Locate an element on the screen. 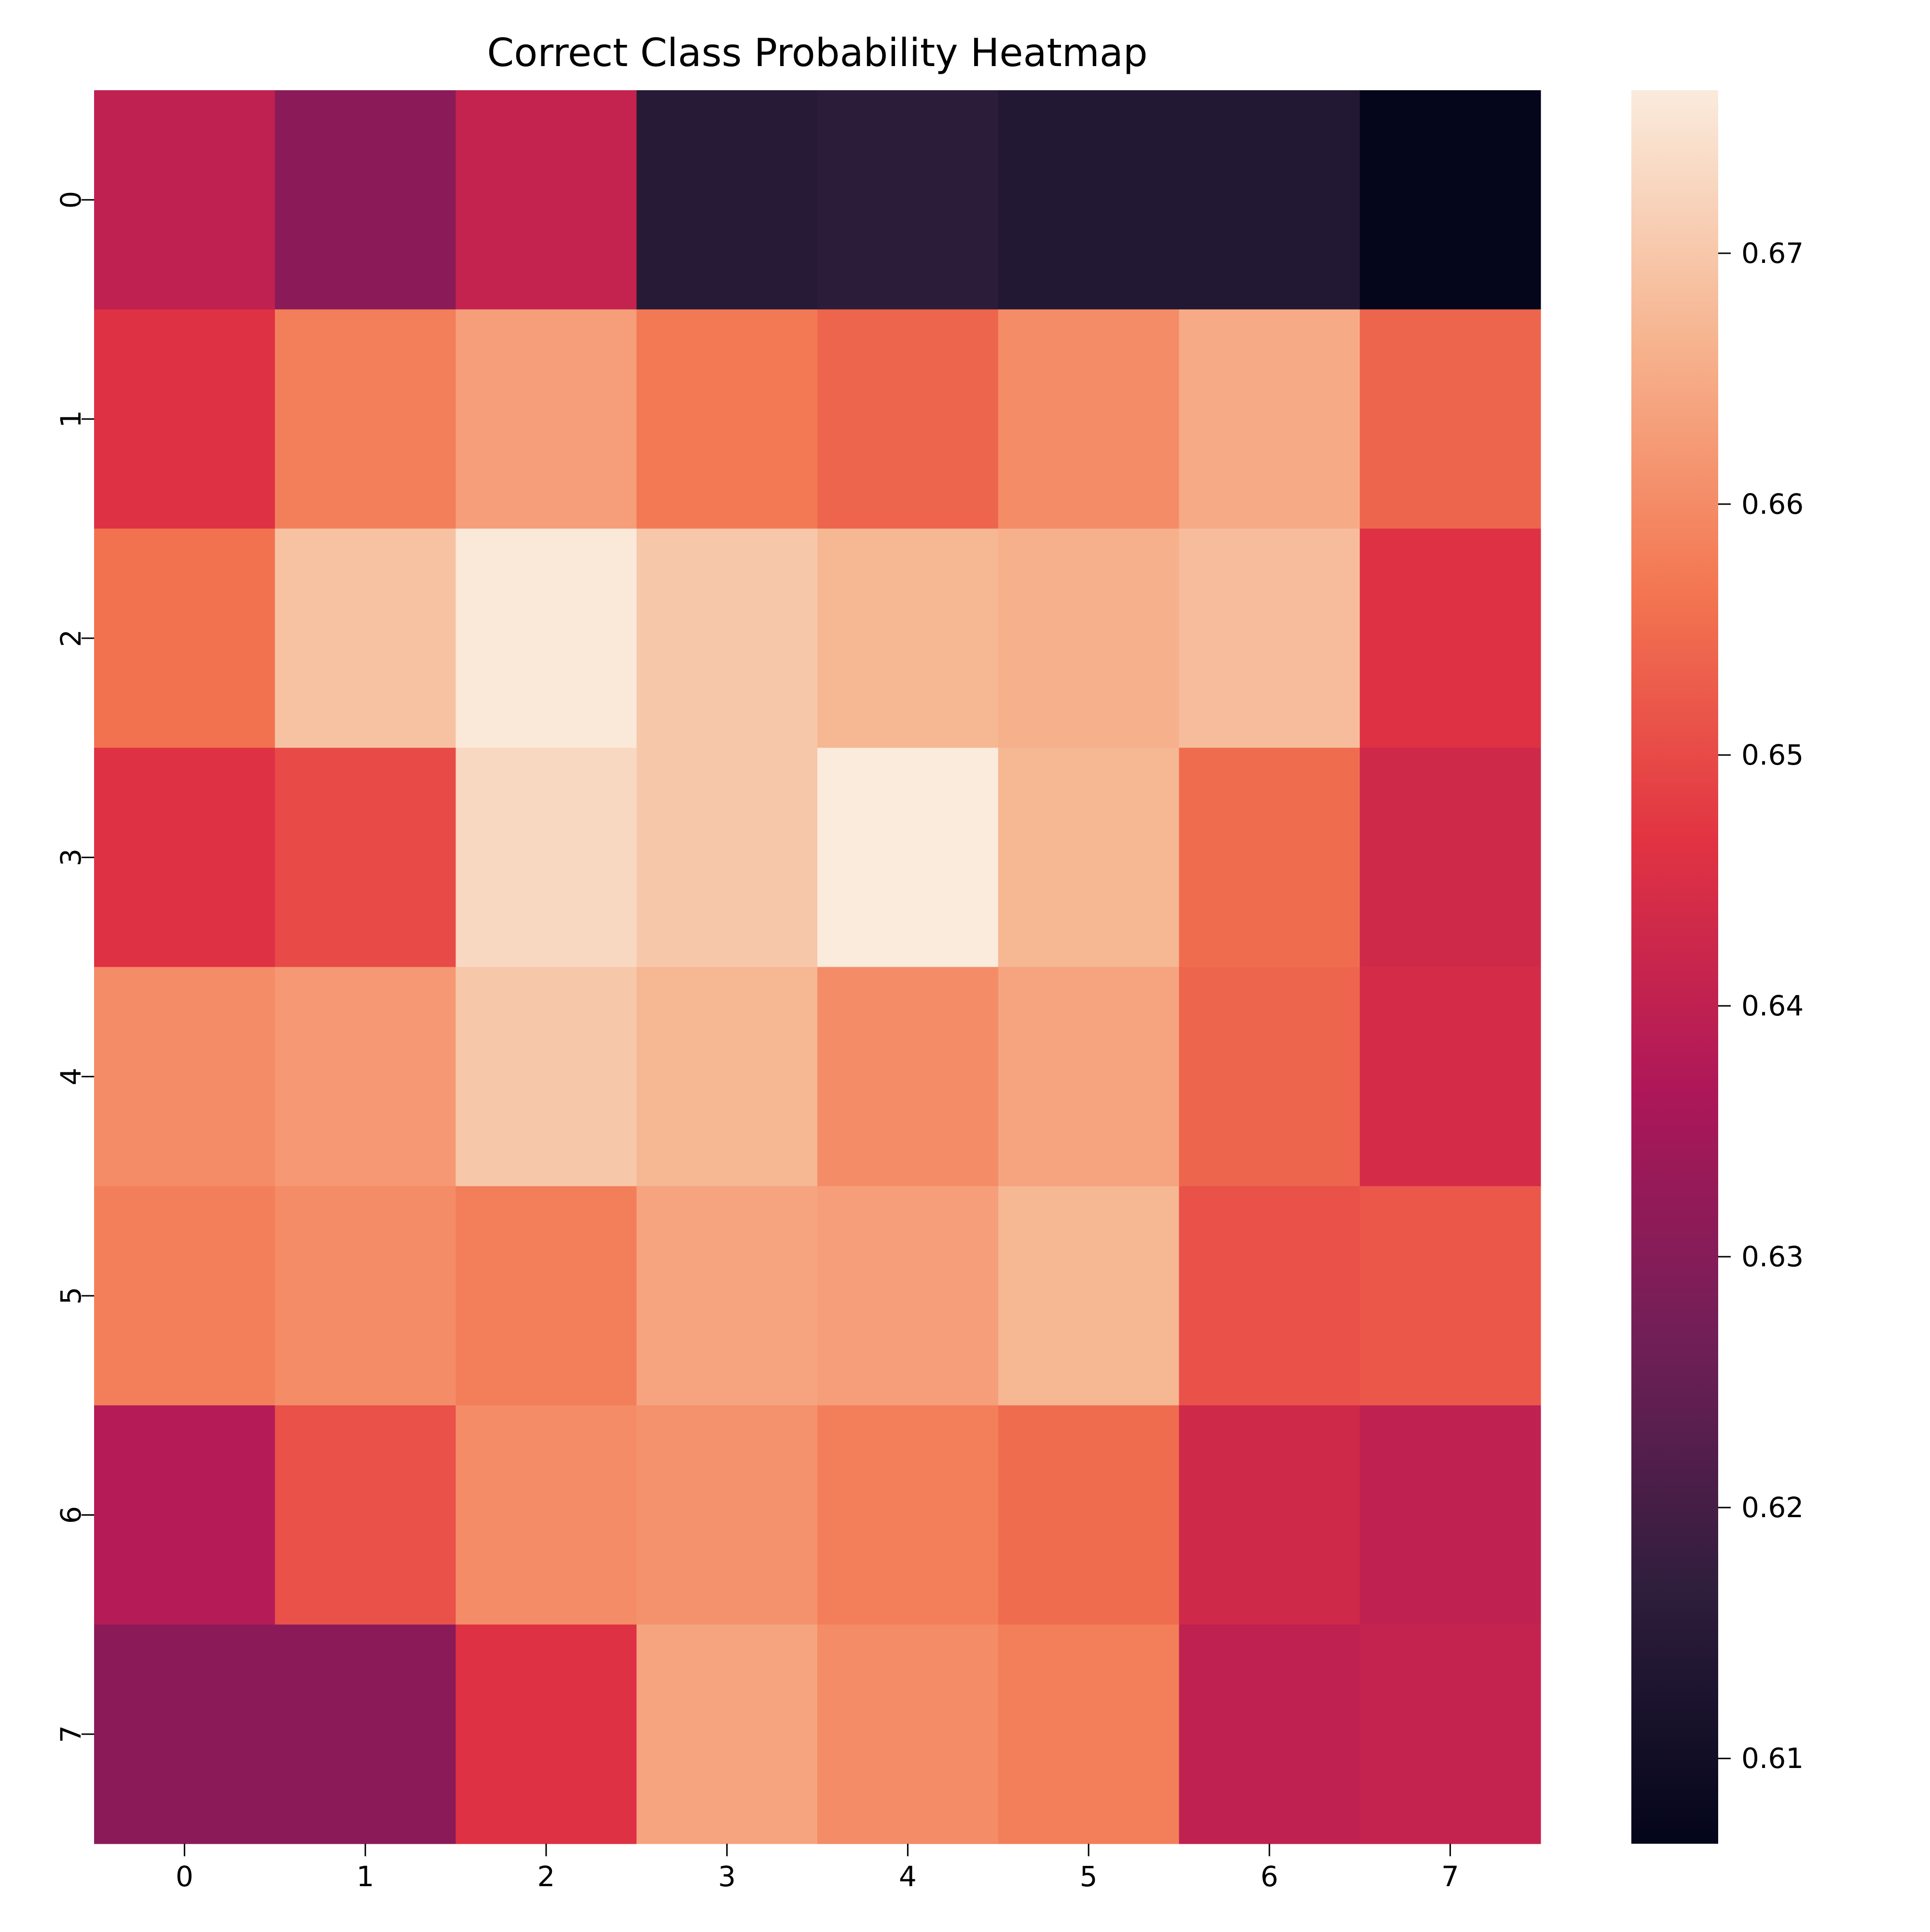  x-axis-ticks: 0 1 2 3 4 5 6 7 is located at coordinates (817, 1868).